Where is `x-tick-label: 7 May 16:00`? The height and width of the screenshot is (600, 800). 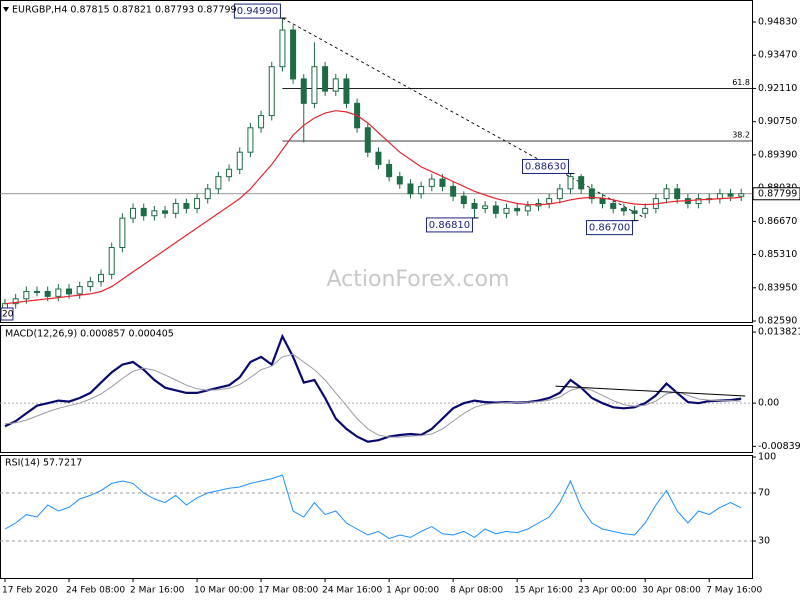
x-tick-label: 7 May 16:00 is located at coordinates (734, 591).